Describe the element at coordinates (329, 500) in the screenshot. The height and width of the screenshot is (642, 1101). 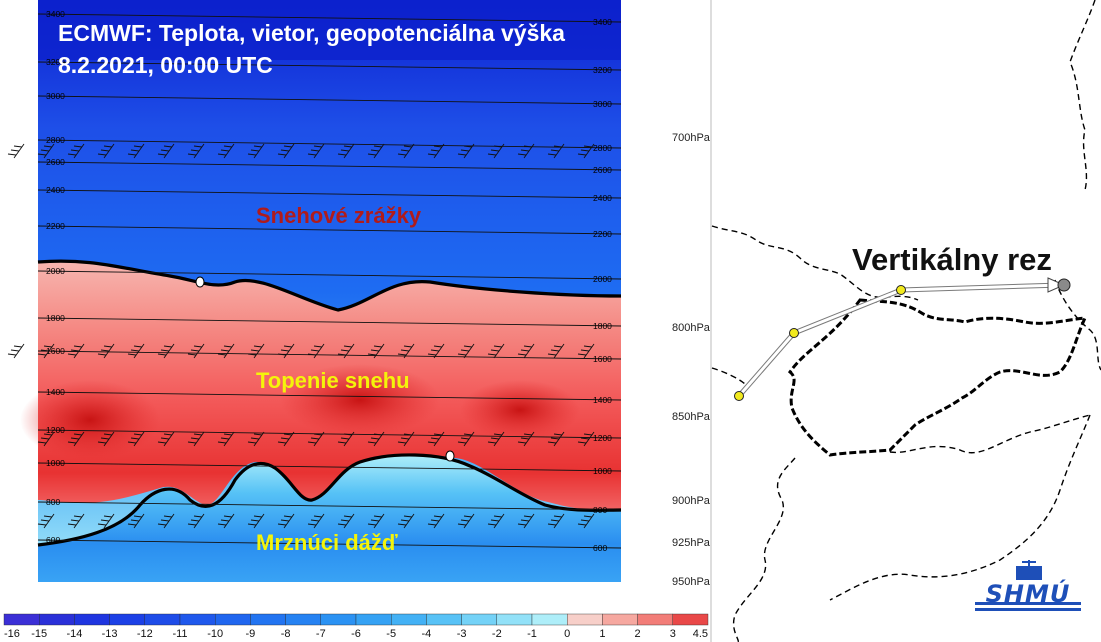
I see `zero-isotherm-lower` at that location.